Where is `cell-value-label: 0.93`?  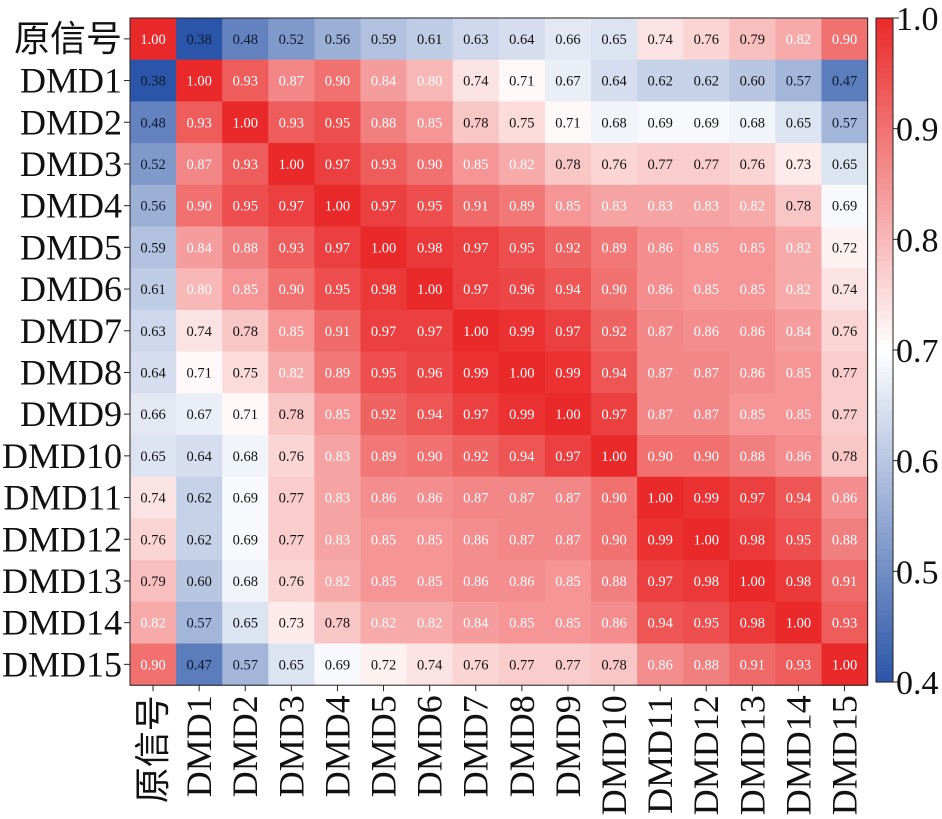
cell-value-label: 0.93 is located at coordinates (245, 82).